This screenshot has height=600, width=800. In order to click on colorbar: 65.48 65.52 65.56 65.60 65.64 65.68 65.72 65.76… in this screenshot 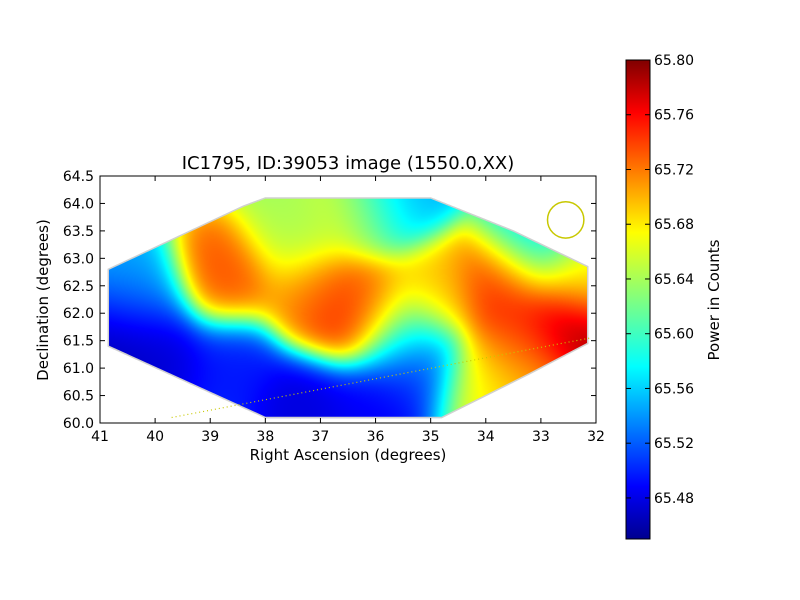, I will do `click(674, 296)`.